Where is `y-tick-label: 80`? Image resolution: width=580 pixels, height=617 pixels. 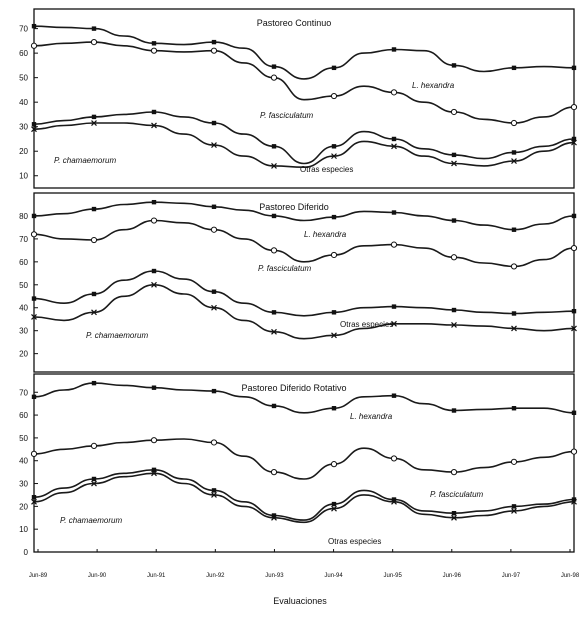
y-tick-label: 80 is located at coordinates (23, 216).